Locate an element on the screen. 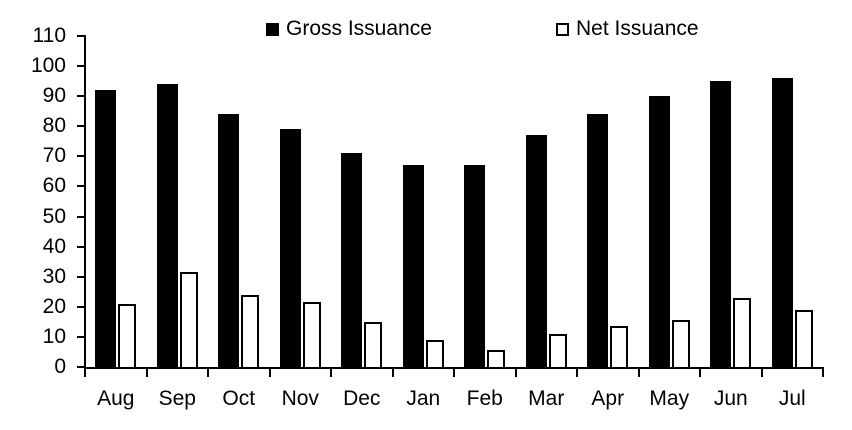  bar-group-nov is located at coordinates (301, 201).